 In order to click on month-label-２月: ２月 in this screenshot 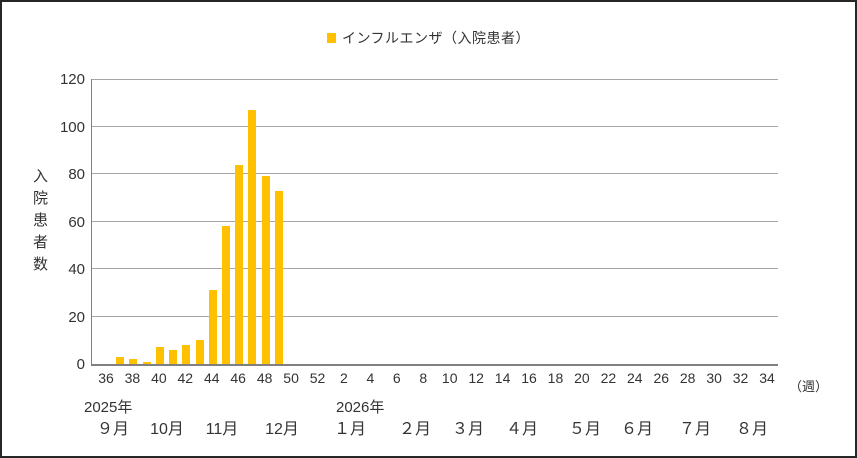, I will do `click(415, 429)`.